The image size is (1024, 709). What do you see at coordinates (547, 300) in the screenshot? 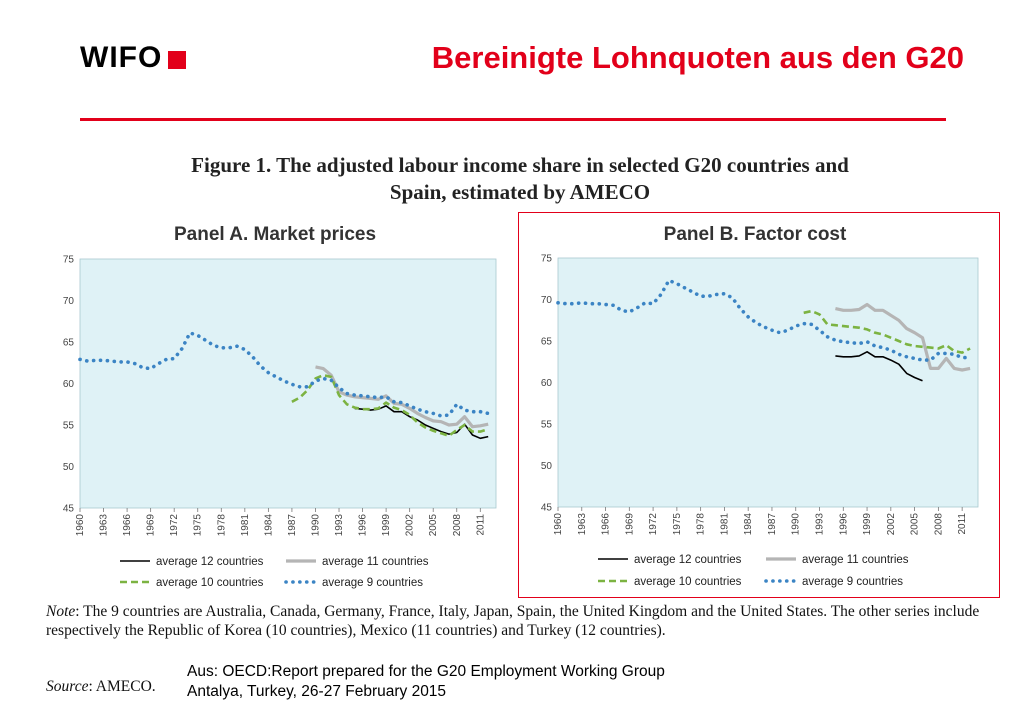
I see `panel-b-y-tick-label: 70` at bounding box center [547, 300].